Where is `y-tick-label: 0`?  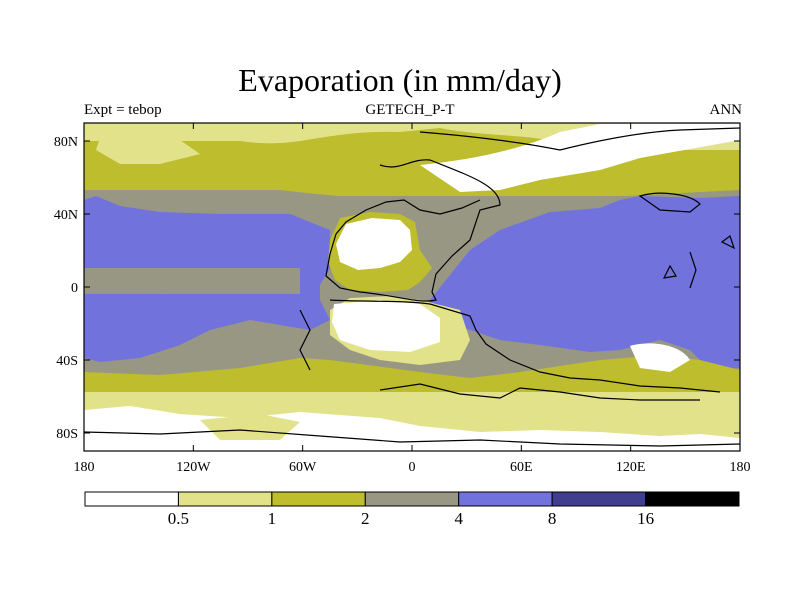
y-tick-label: 0 is located at coordinates (74, 288).